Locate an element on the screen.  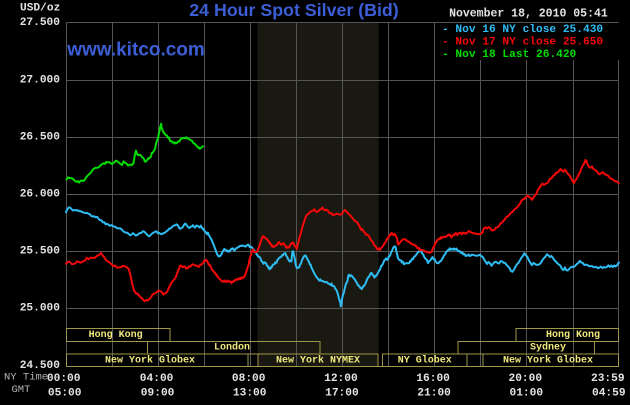
svg-text: 27.500 is located at coordinates (40, 23).